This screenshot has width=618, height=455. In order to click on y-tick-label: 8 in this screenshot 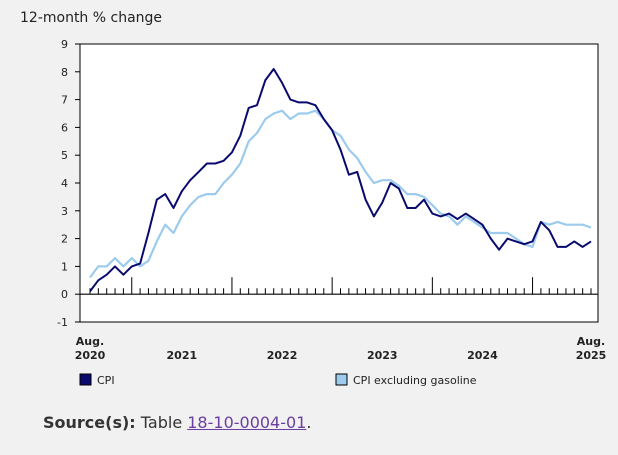, I will do `click(64, 72)`.